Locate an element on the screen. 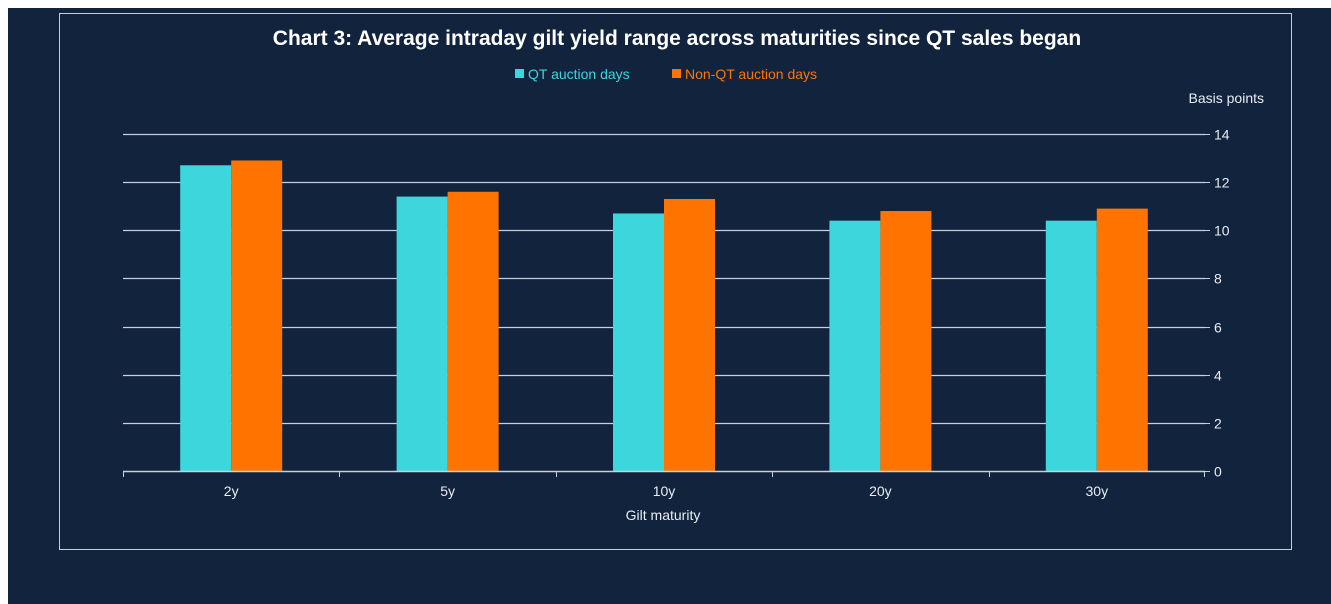 The width and height of the screenshot is (1331, 604). legend-label-qt: QT auction days is located at coordinates (579, 74).